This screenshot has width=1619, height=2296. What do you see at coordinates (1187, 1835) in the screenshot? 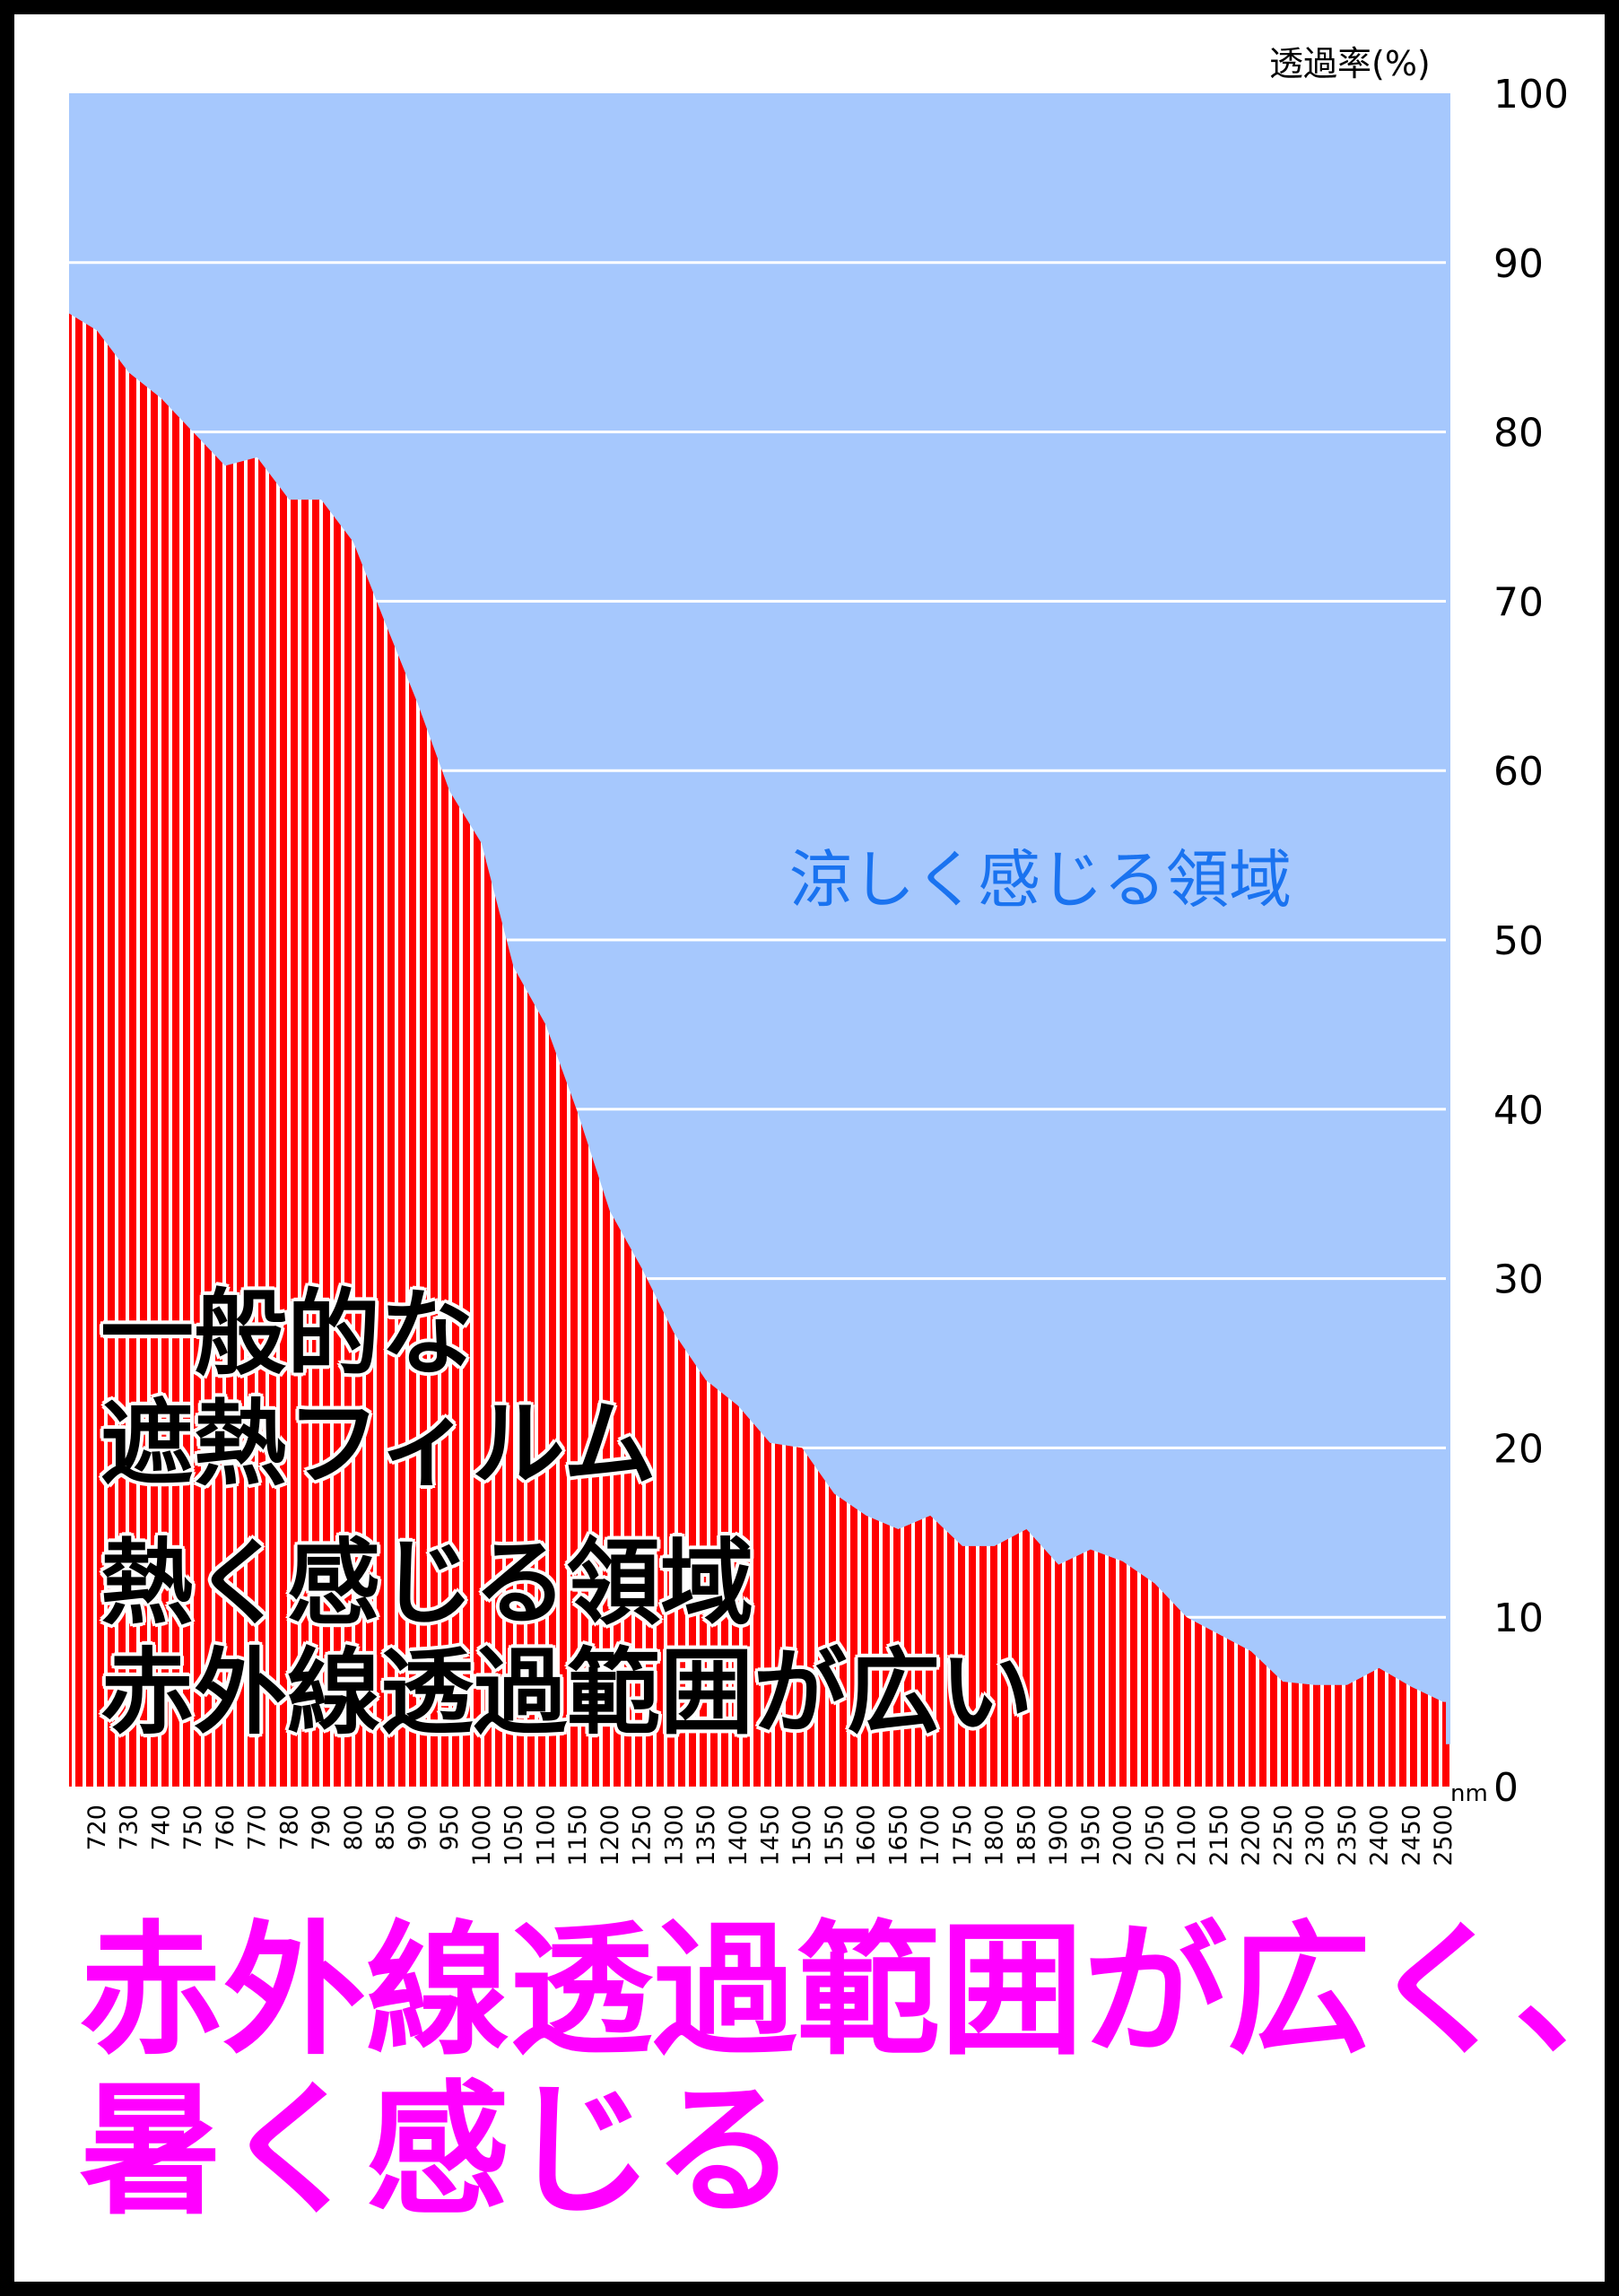
I see `x-tick-label: 2100` at bounding box center [1187, 1835].